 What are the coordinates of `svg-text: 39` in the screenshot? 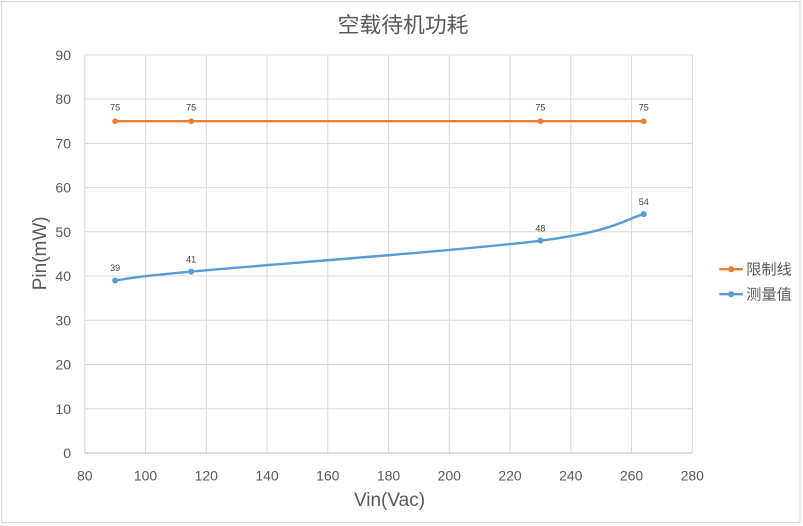 It's located at (115, 268).